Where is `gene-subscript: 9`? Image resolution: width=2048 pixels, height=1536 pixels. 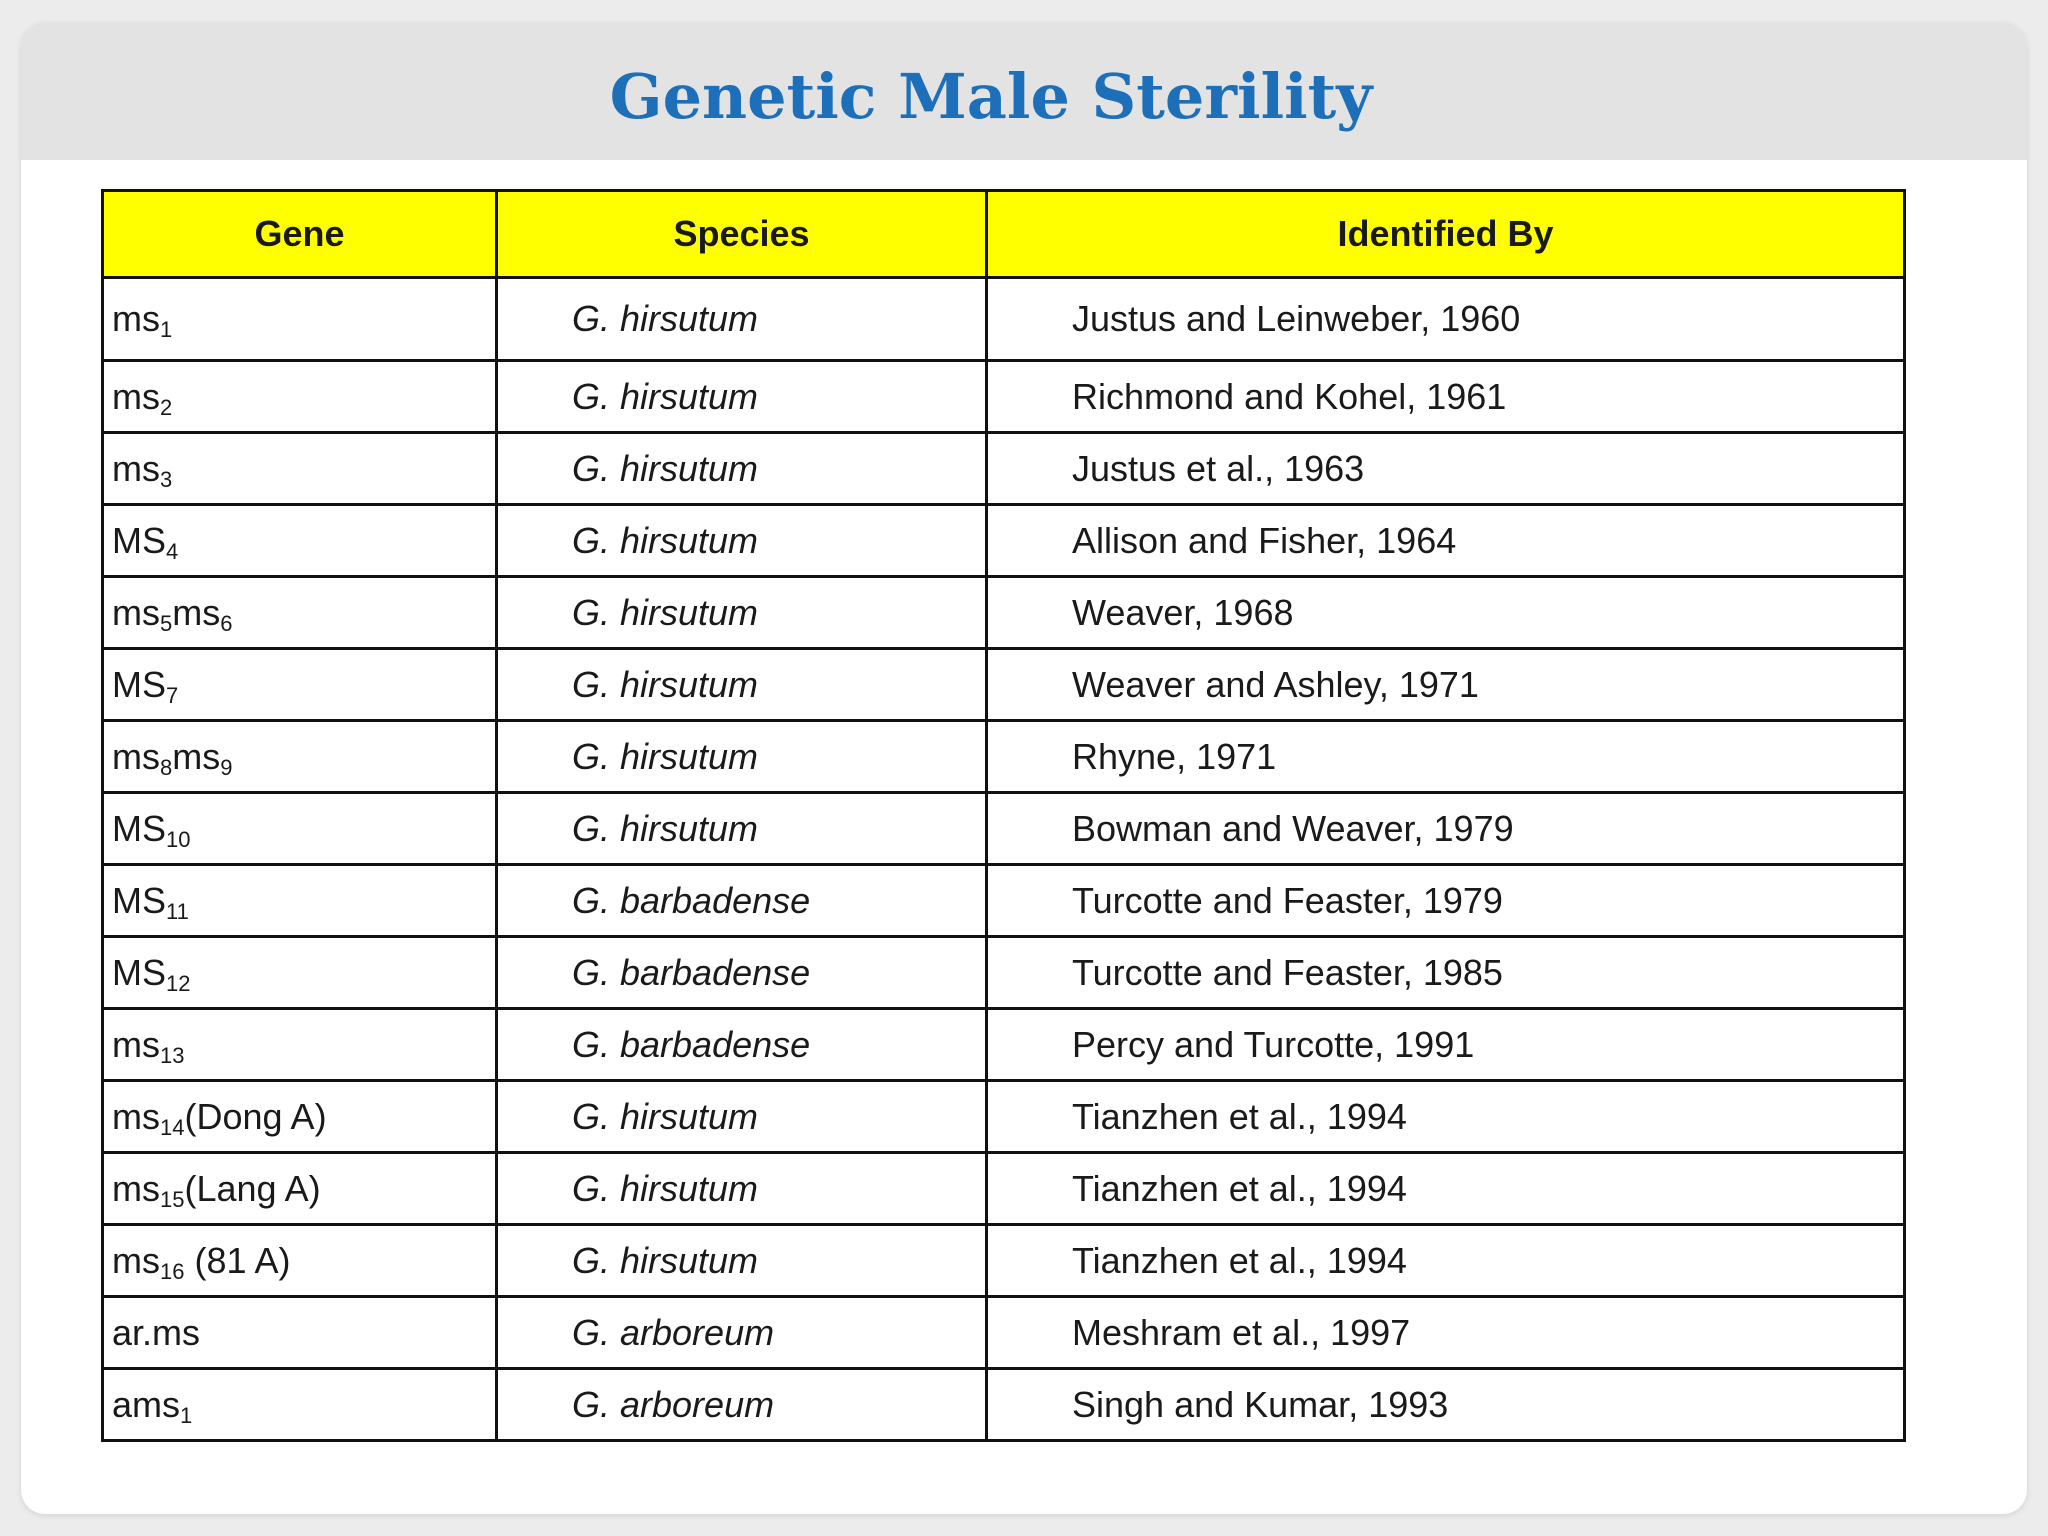 gene-subscript: 9 is located at coordinates (226, 767).